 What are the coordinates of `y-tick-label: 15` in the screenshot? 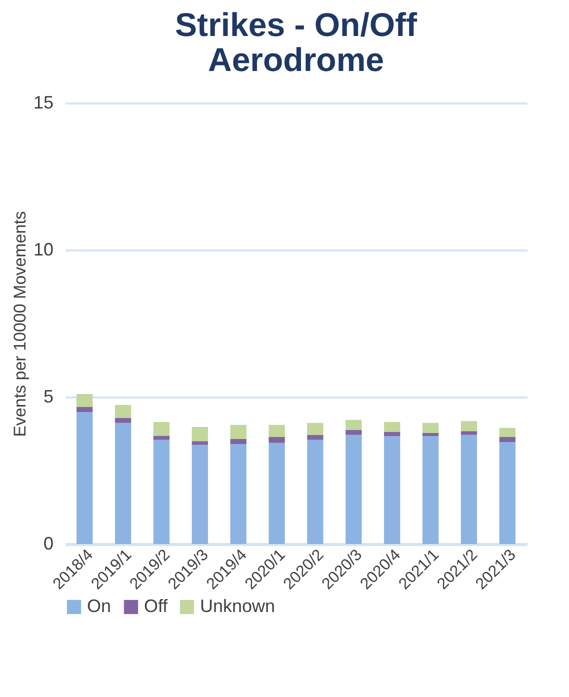 It's located at (43, 102).